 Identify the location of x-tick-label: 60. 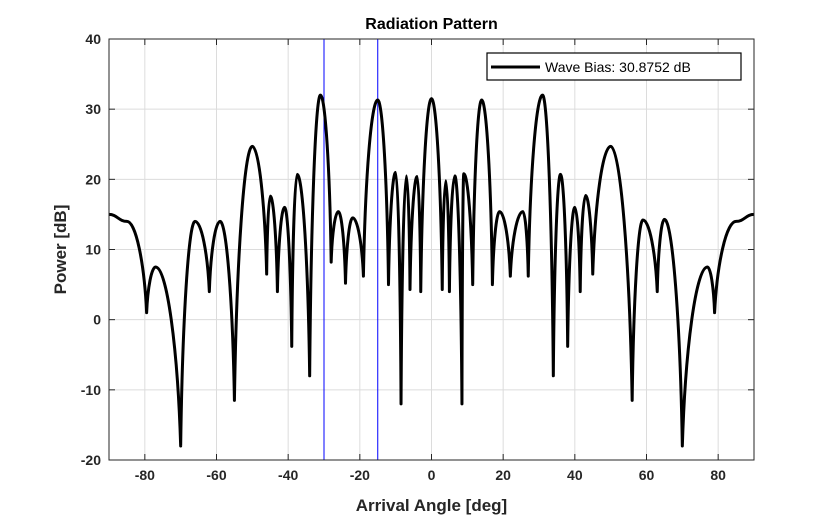
(647, 475).